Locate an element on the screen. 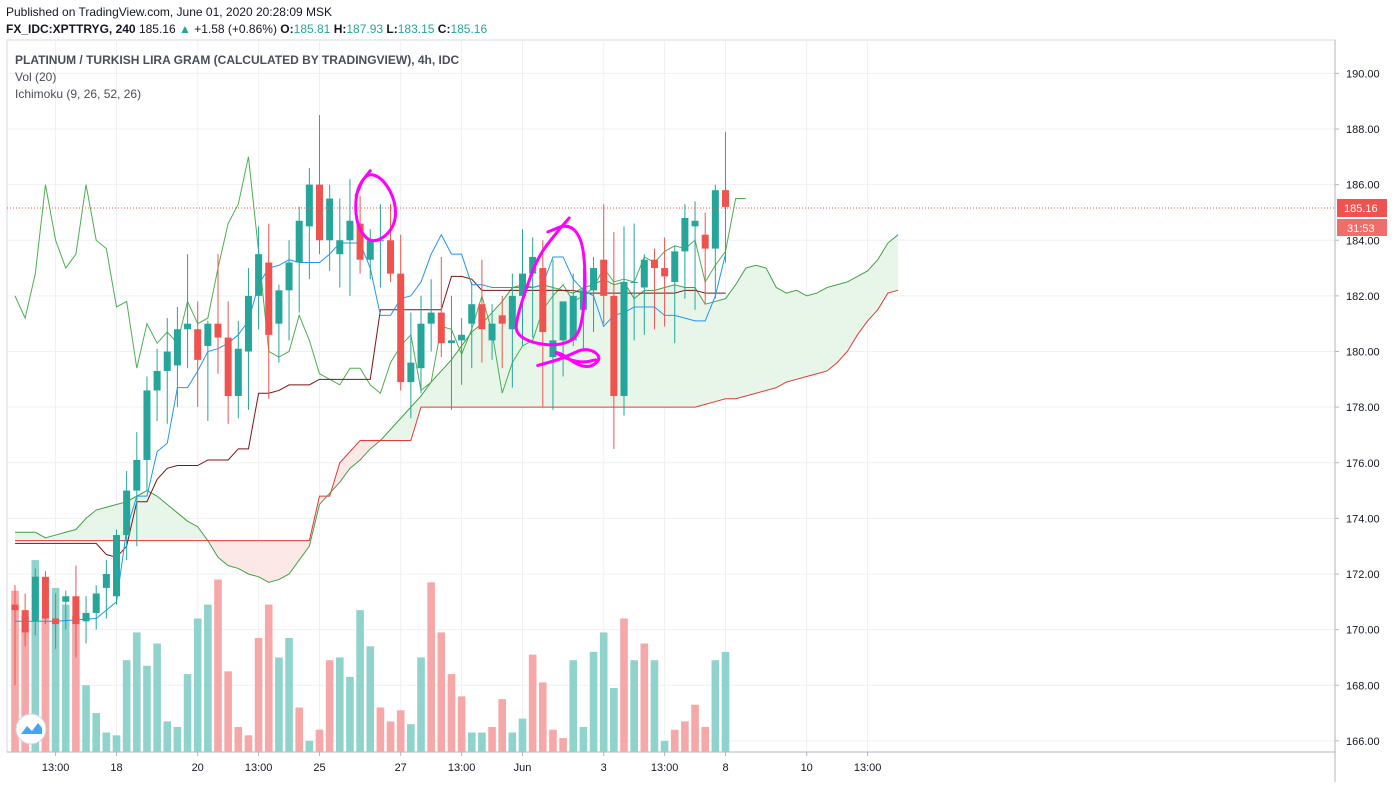  last-price-tag is located at coordinates (1362, 207).